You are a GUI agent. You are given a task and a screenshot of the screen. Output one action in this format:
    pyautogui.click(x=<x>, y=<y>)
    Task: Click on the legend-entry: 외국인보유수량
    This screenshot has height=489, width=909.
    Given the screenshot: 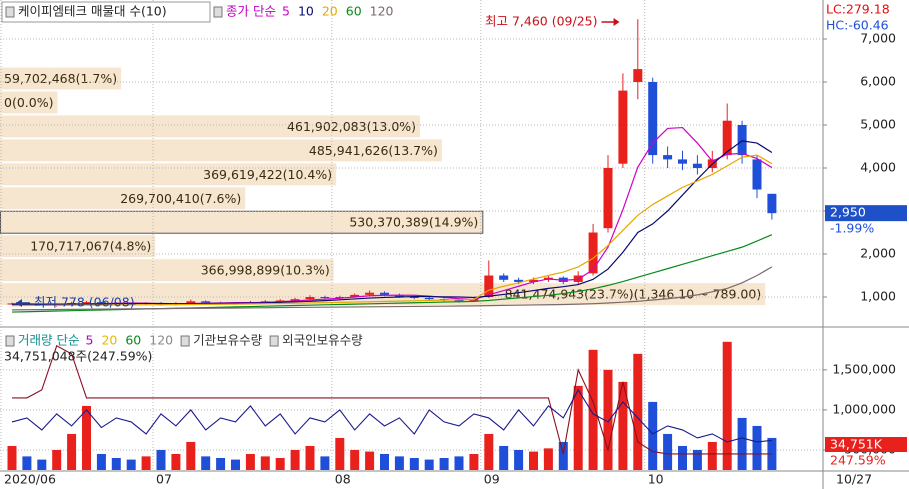 What is the action you would take?
    pyautogui.click(x=322, y=340)
    